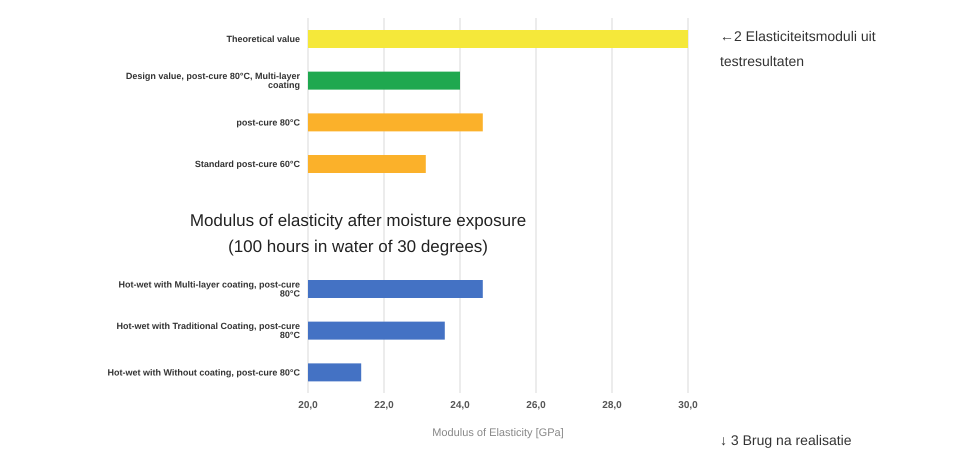 This screenshot has width=963, height=463. I want to click on x-tick-label: 22,0, so click(384, 406).